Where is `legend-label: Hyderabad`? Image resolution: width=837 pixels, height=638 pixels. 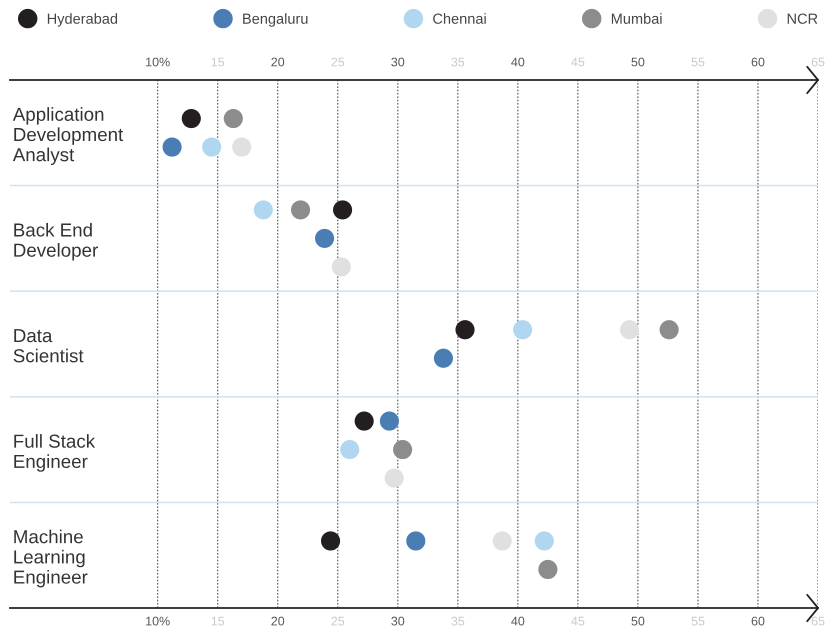
legend-label: Hyderabad is located at coordinates (83, 20).